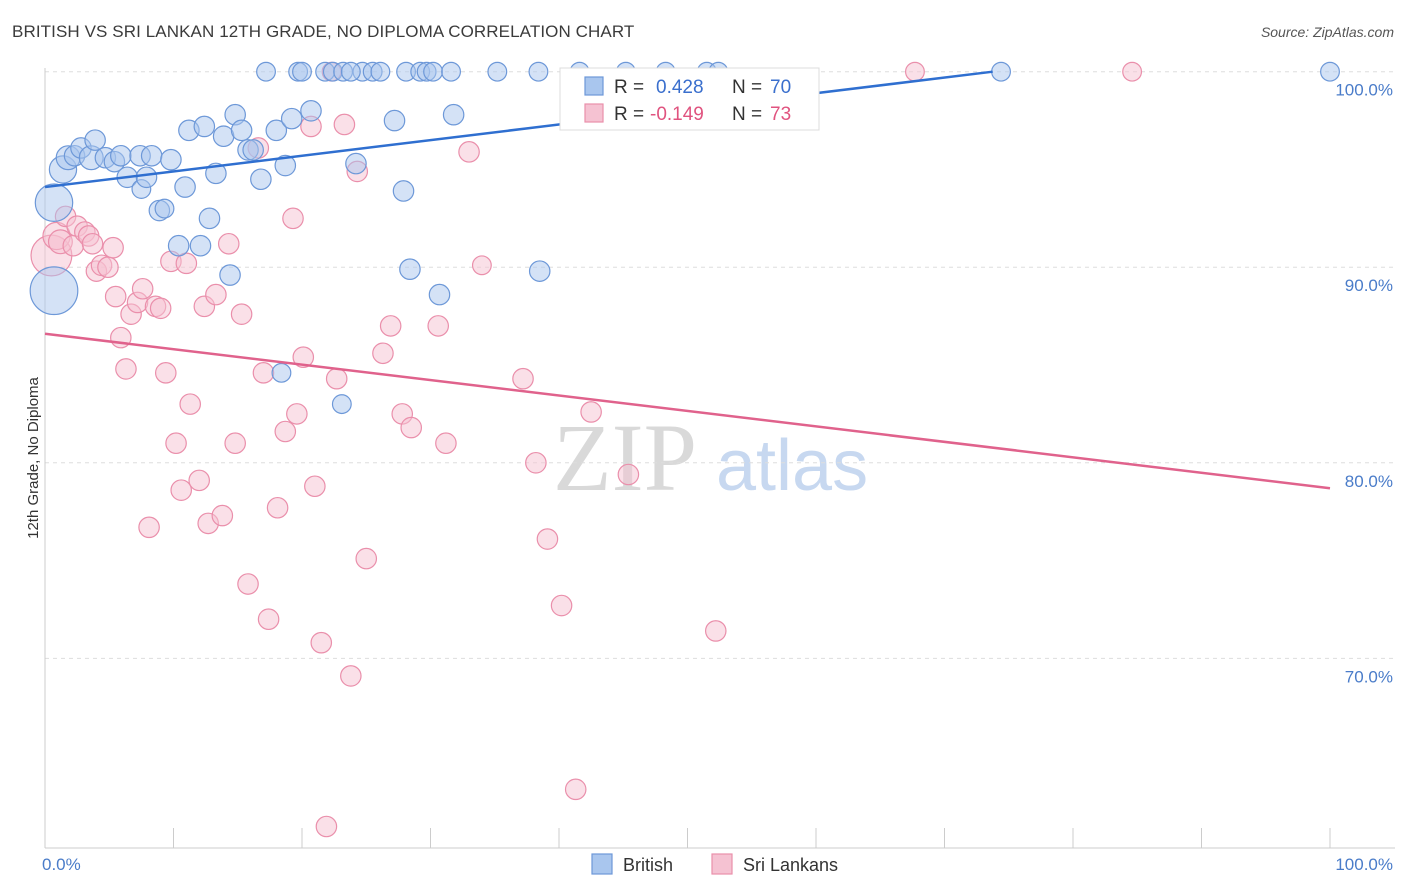 This screenshot has width=1406, height=892. I want to click on y-tick-label: 80.0%, so click(1369, 481).